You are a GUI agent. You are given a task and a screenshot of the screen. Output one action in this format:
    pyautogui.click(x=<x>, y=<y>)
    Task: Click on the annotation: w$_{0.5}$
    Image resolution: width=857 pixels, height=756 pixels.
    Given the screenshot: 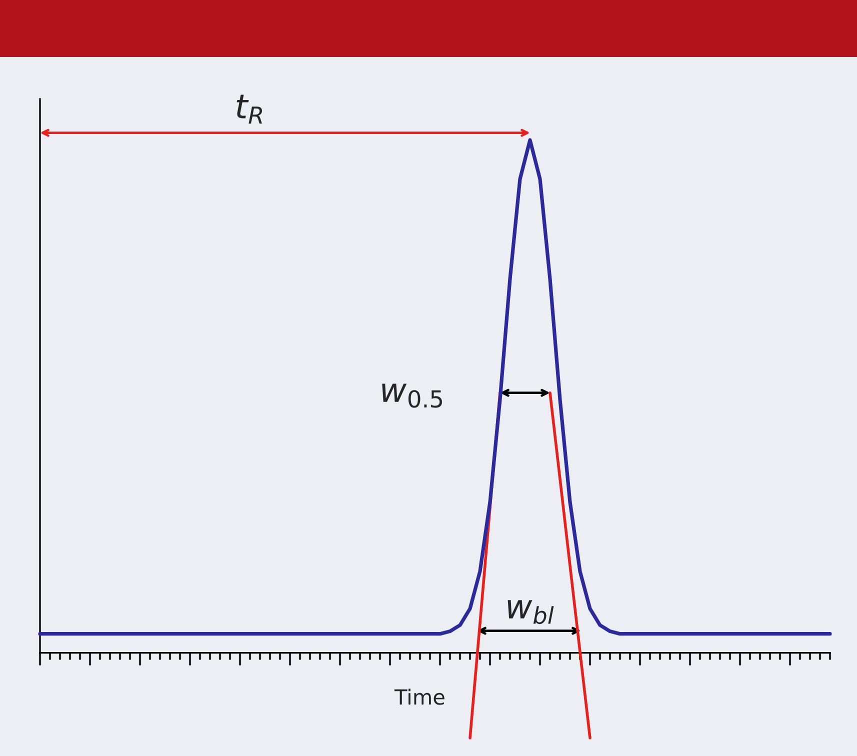 What is the action you would take?
    pyautogui.click(x=412, y=396)
    